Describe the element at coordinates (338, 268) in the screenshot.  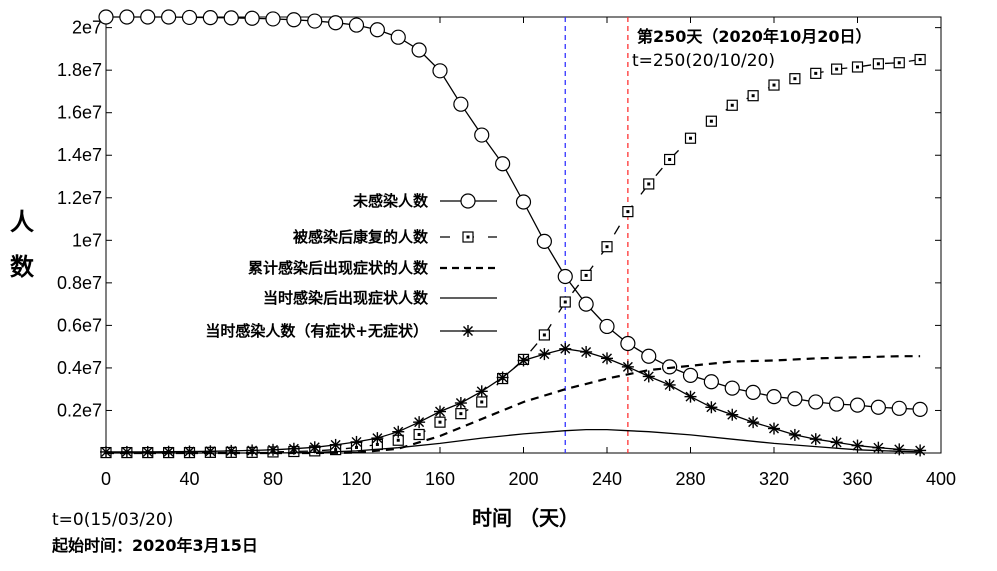
I see `legend-label: 累计感染后出现症状的人数` at that location.